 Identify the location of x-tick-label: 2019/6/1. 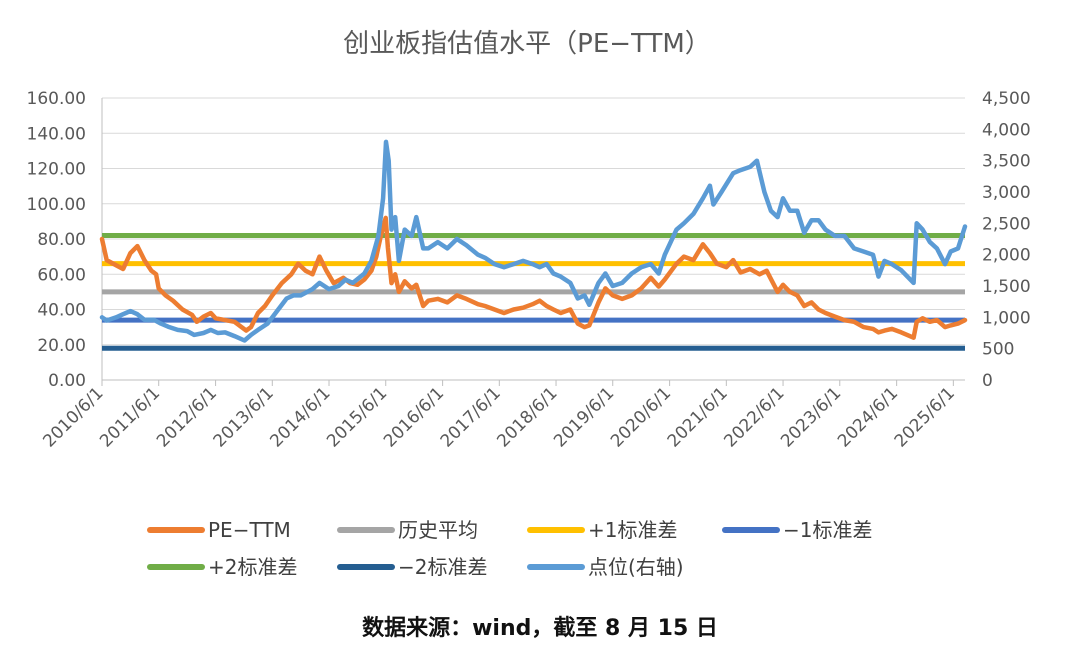
(584, 417).